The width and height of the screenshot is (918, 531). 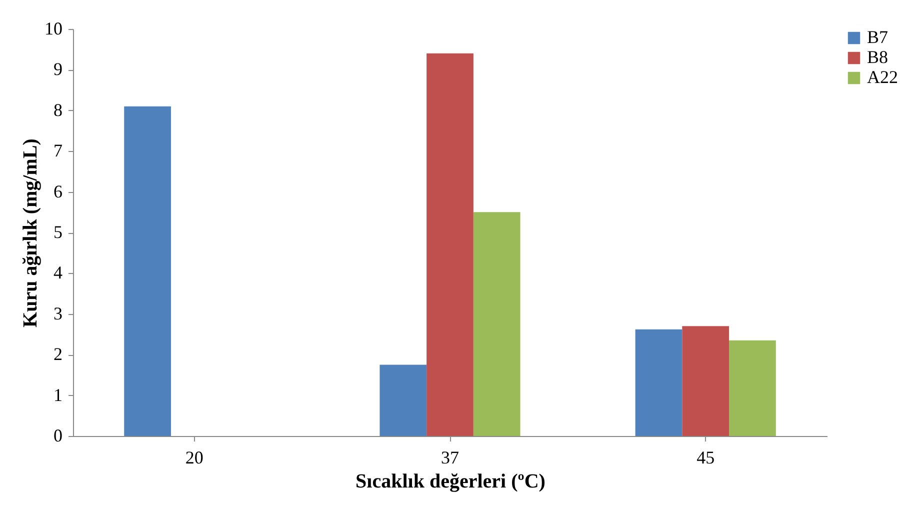 What do you see at coordinates (58, 69) in the screenshot?
I see `y-tick-label: 9` at bounding box center [58, 69].